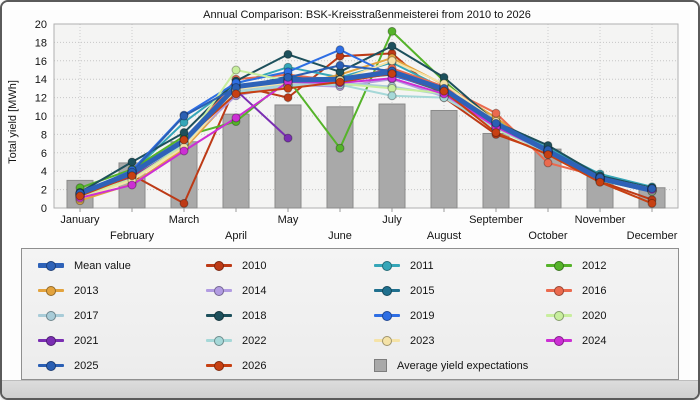 The height and width of the screenshot is (400, 700). What do you see at coordinates (122, 315) in the screenshot?
I see `legend-item-2017: 2017` at bounding box center [122, 315].